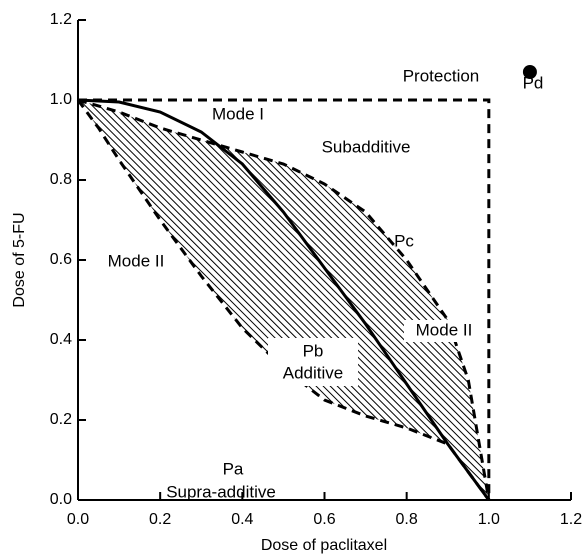 The image size is (585, 556). What do you see at coordinates (324, 545) in the screenshot?
I see `x-axis-title: Dose of paclitaxel` at bounding box center [324, 545].